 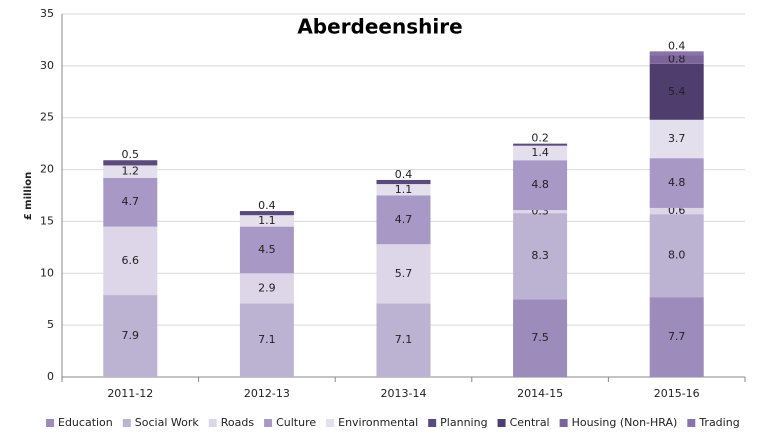 I want to click on data-label: 1.2, so click(x=131, y=171).